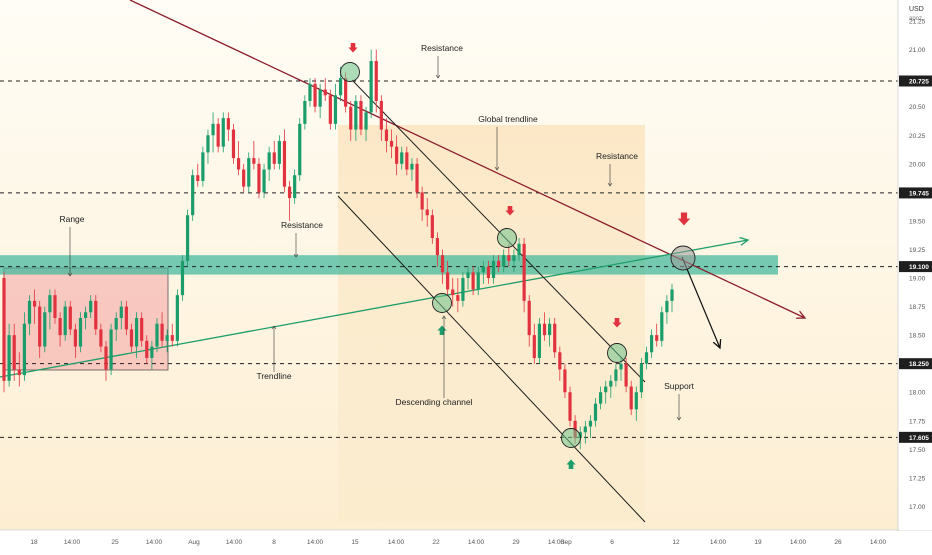 Image resolution: width=932 pixels, height=555 pixels. What do you see at coordinates (194, 542) in the screenshot?
I see `time-tick-label: Aug` at bounding box center [194, 542].